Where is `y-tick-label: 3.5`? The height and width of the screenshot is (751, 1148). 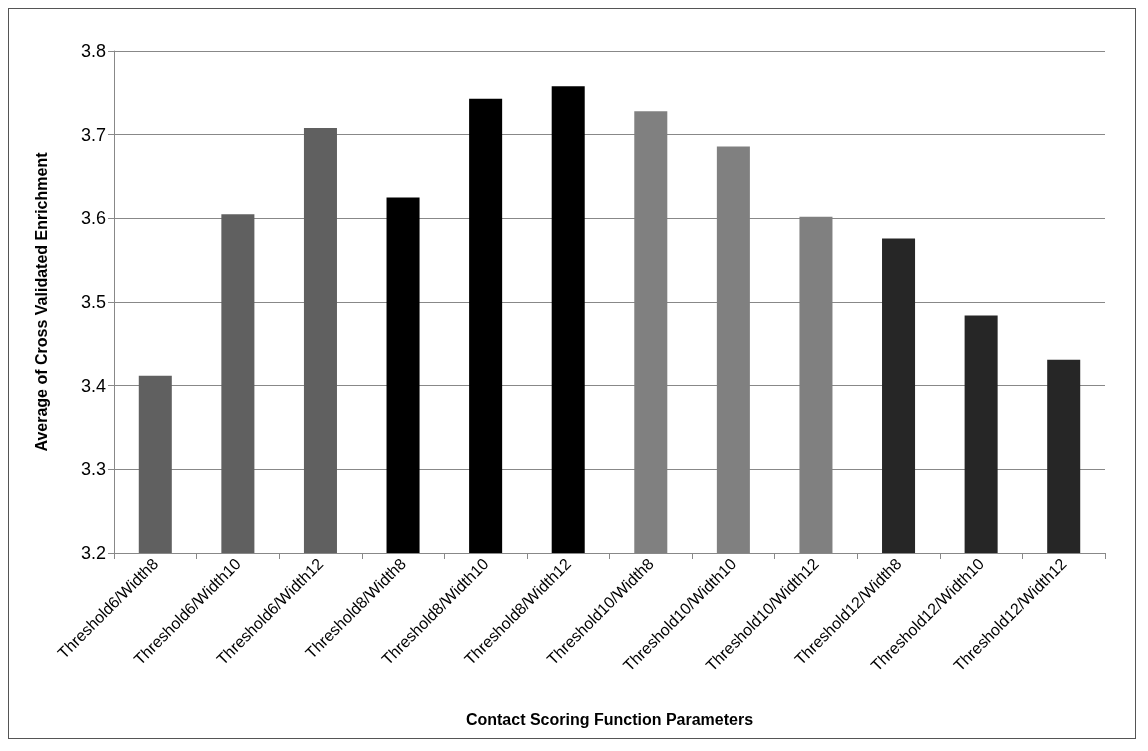
y-tick-label: 3.5 is located at coordinates (93, 302).